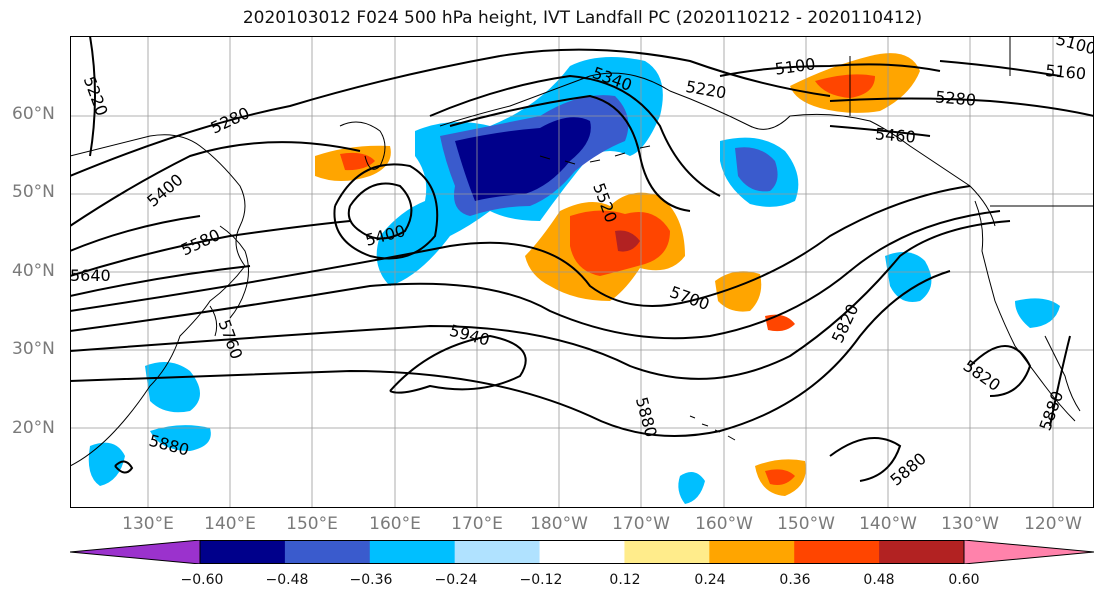 The width and height of the screenshot is (1105, 601). I want to click on coast-japan, so click(229, 281).